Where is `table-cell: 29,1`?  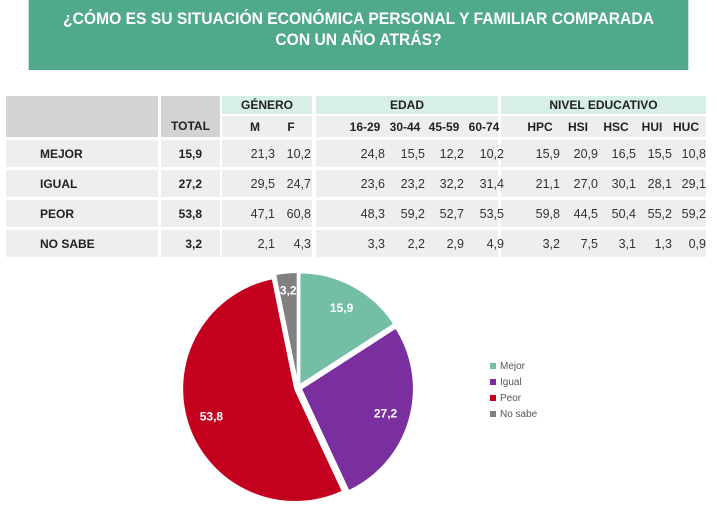
table-cell: 29,1 is located at coordinates (693, 183).